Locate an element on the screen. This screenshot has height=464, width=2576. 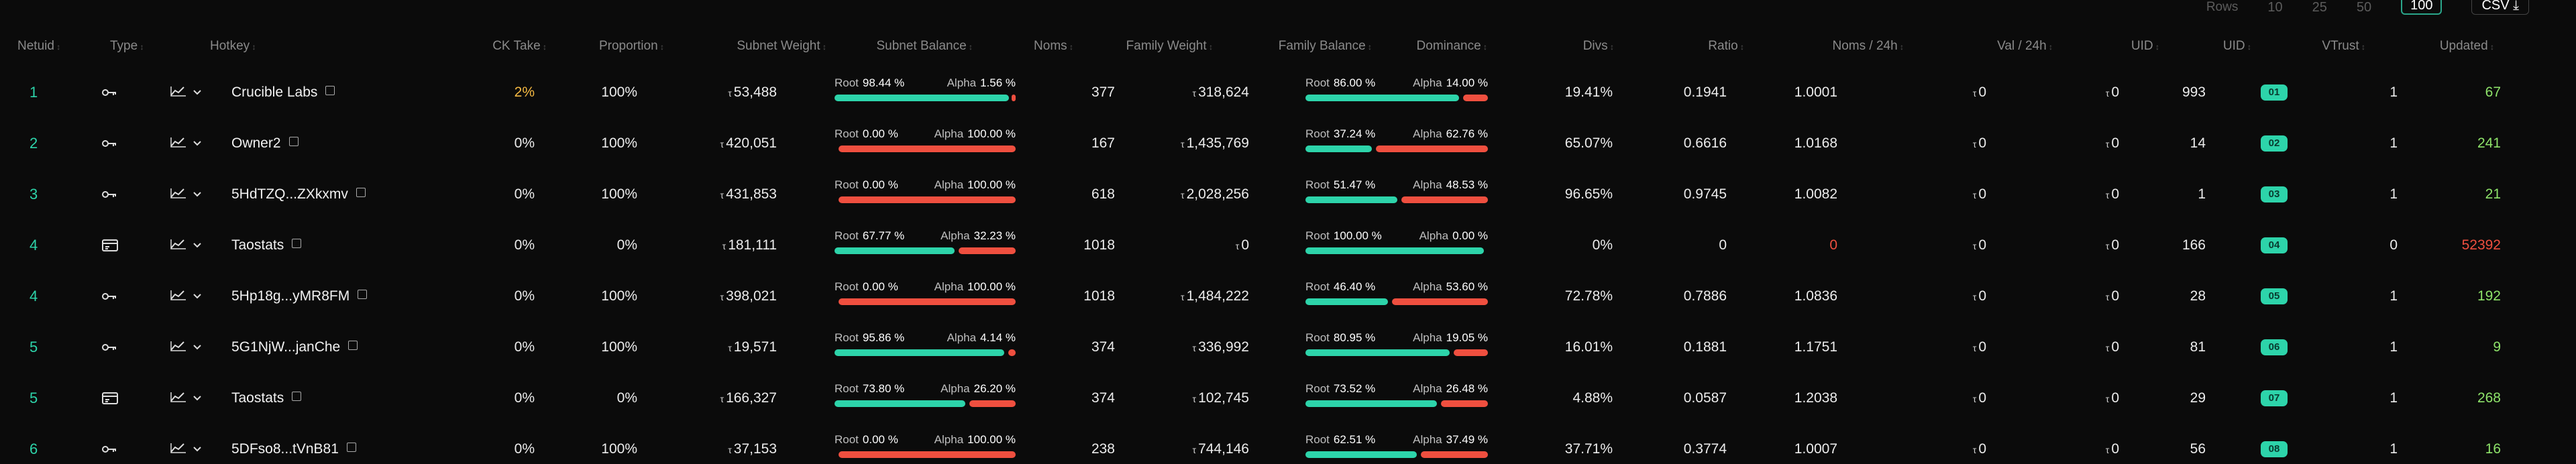
rows-option-50: 50 is located at coordinates (2364, 7).